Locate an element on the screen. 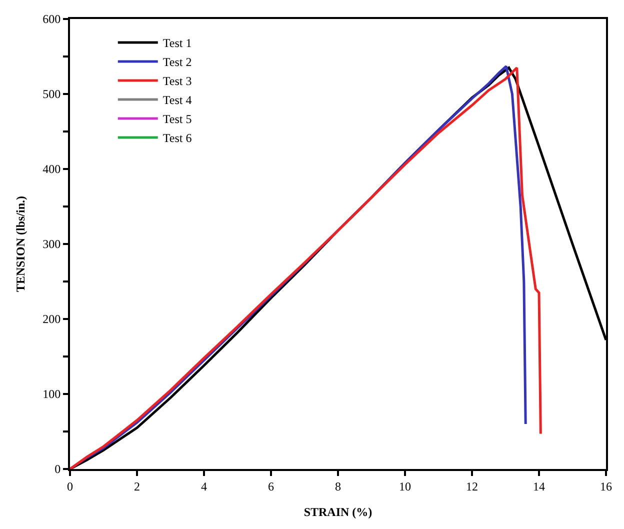 The height and width of the screenshot is (529, 624). y-tick-label: 0 is located at coordinates (57, 469).